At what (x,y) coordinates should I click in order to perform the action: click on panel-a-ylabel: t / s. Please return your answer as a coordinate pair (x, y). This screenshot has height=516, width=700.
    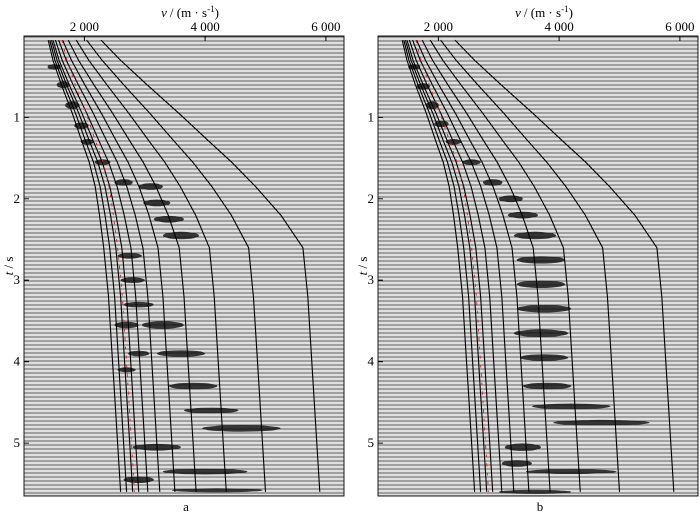
    Looking at the image, I should click on (8, 266).